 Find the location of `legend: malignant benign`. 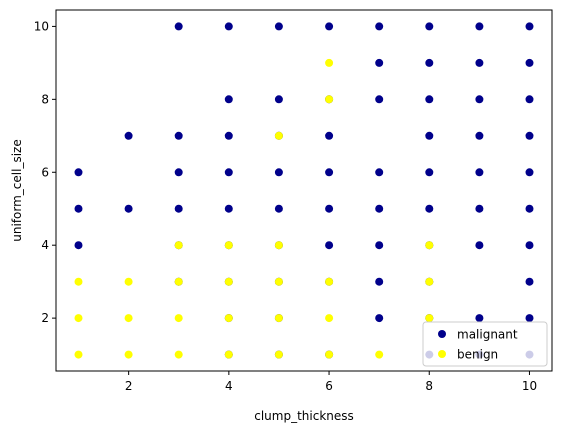

legend: malignant benign is located at coordinates (485, 344).